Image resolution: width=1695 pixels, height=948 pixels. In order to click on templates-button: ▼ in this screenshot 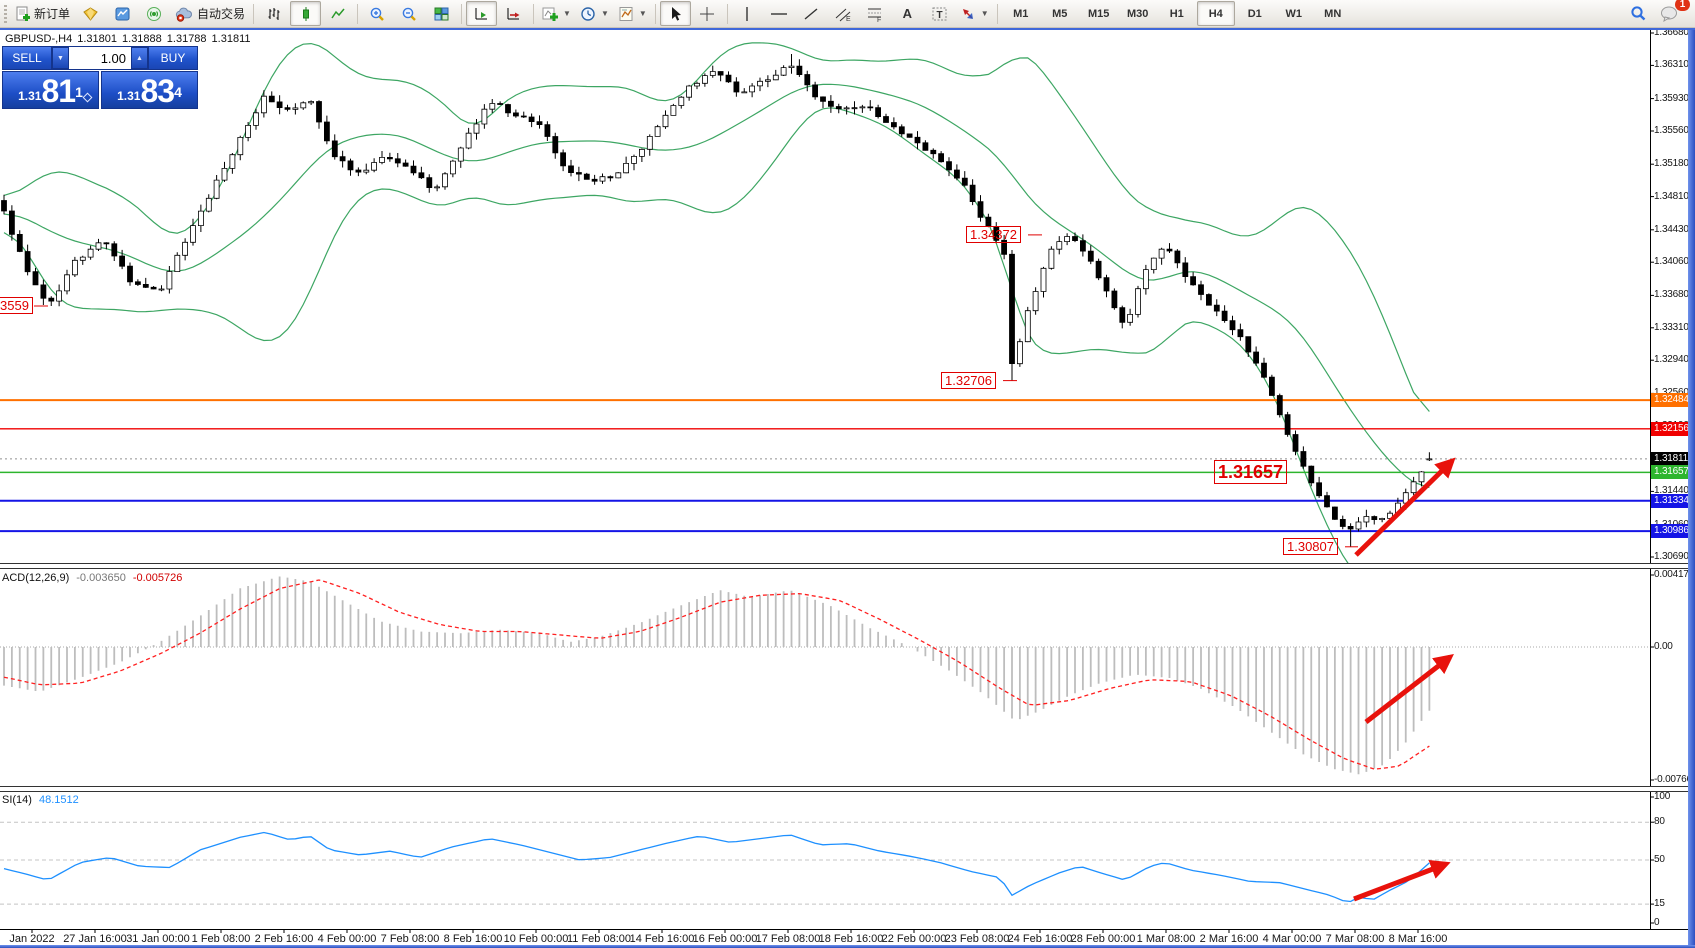, I will do `click(632, 13)`.